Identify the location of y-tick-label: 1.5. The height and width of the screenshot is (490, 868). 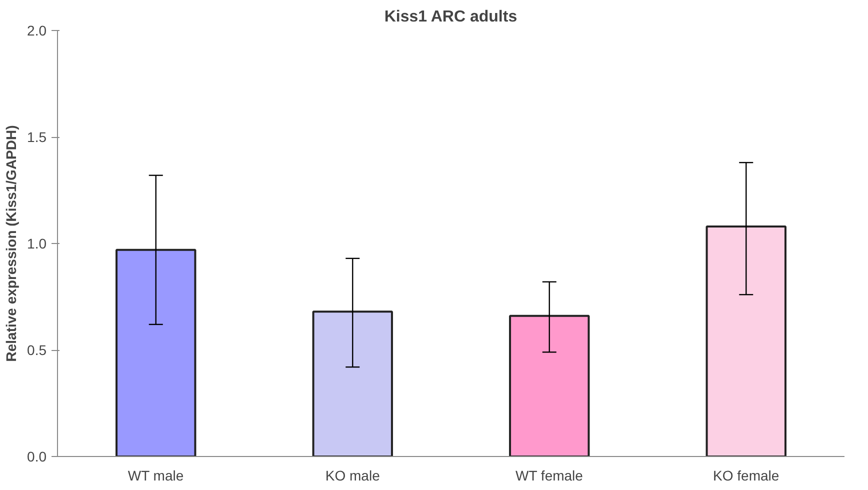
(37, 137).